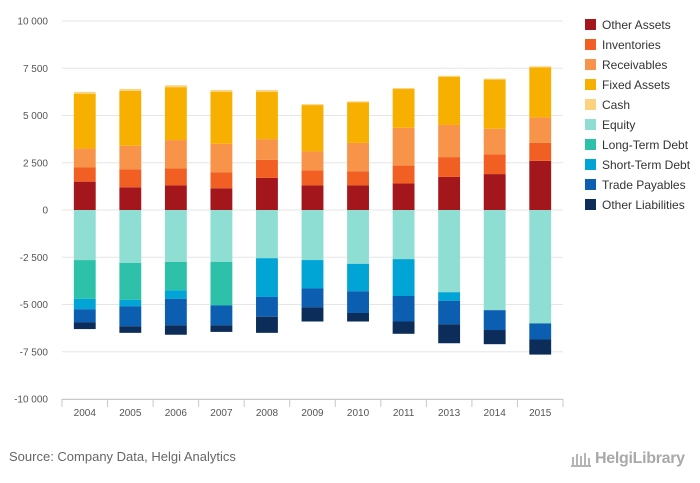  What do you see at coordinates (35, 116) in the screenshot?
I see `y-tick-label: 5 000` at bounding box center [35, 116].